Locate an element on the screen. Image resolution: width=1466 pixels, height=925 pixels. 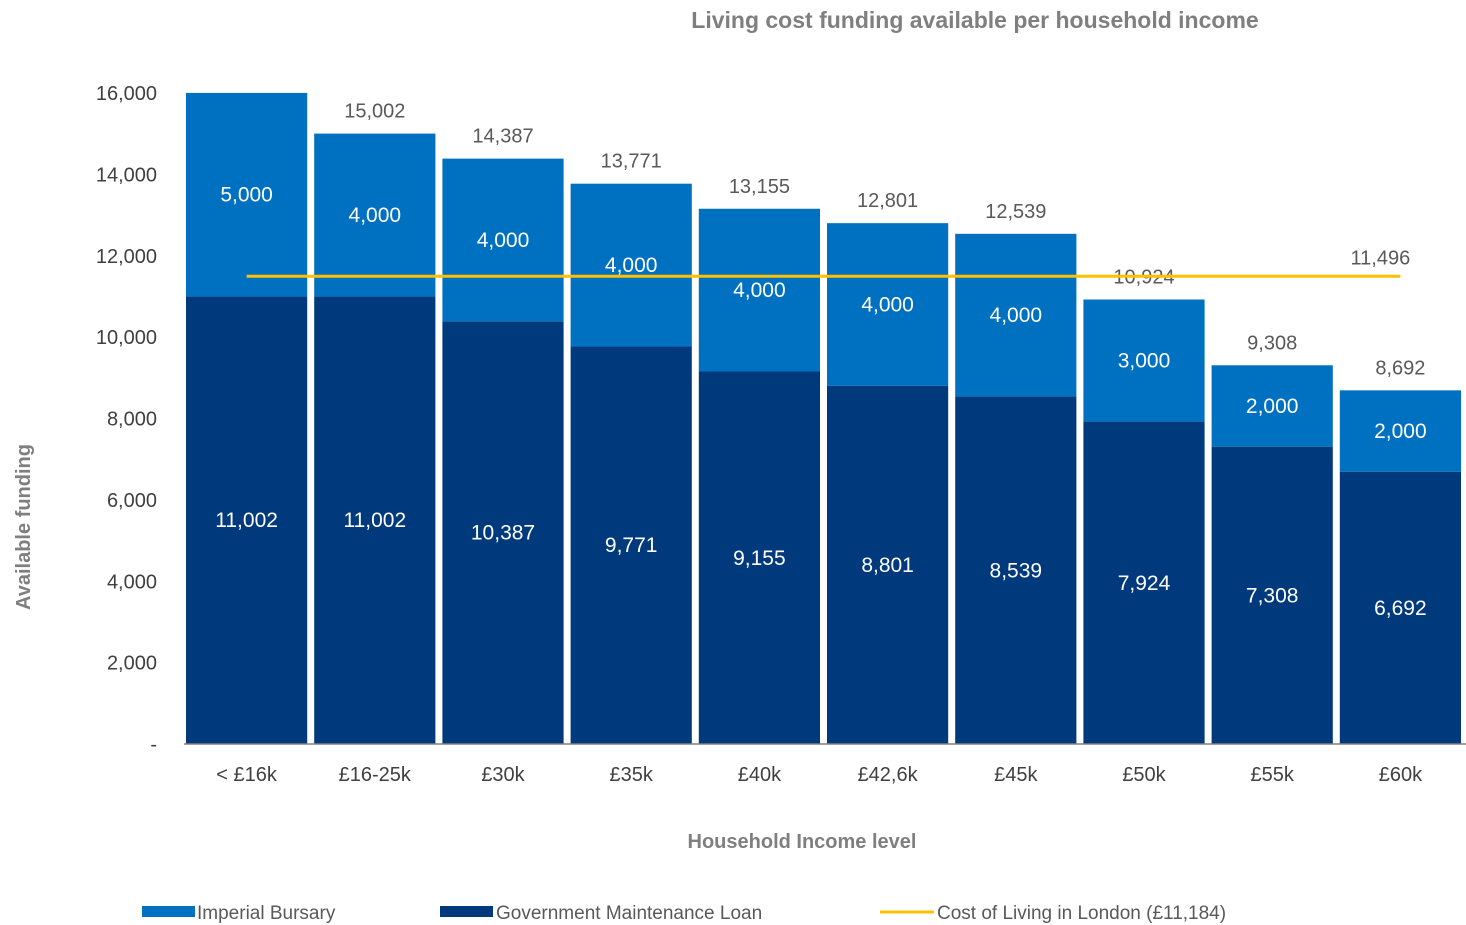
x-tick-label: £60k is located at coordinates (1401, 775).